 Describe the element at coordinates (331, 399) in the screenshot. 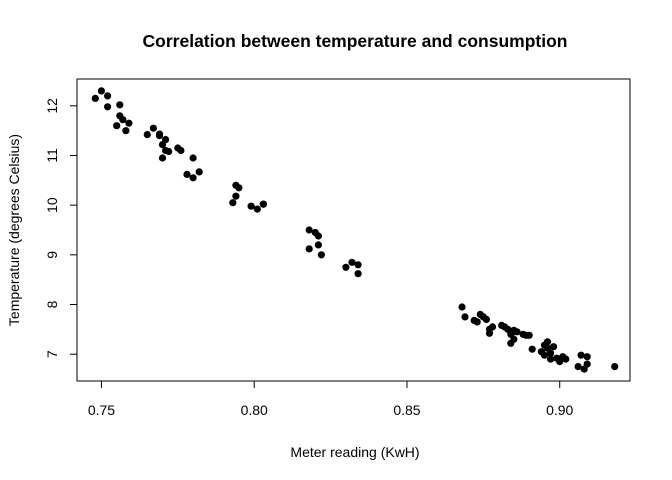

I see `x-axis: 0.75 0.80 0.85 0.90` at that location.